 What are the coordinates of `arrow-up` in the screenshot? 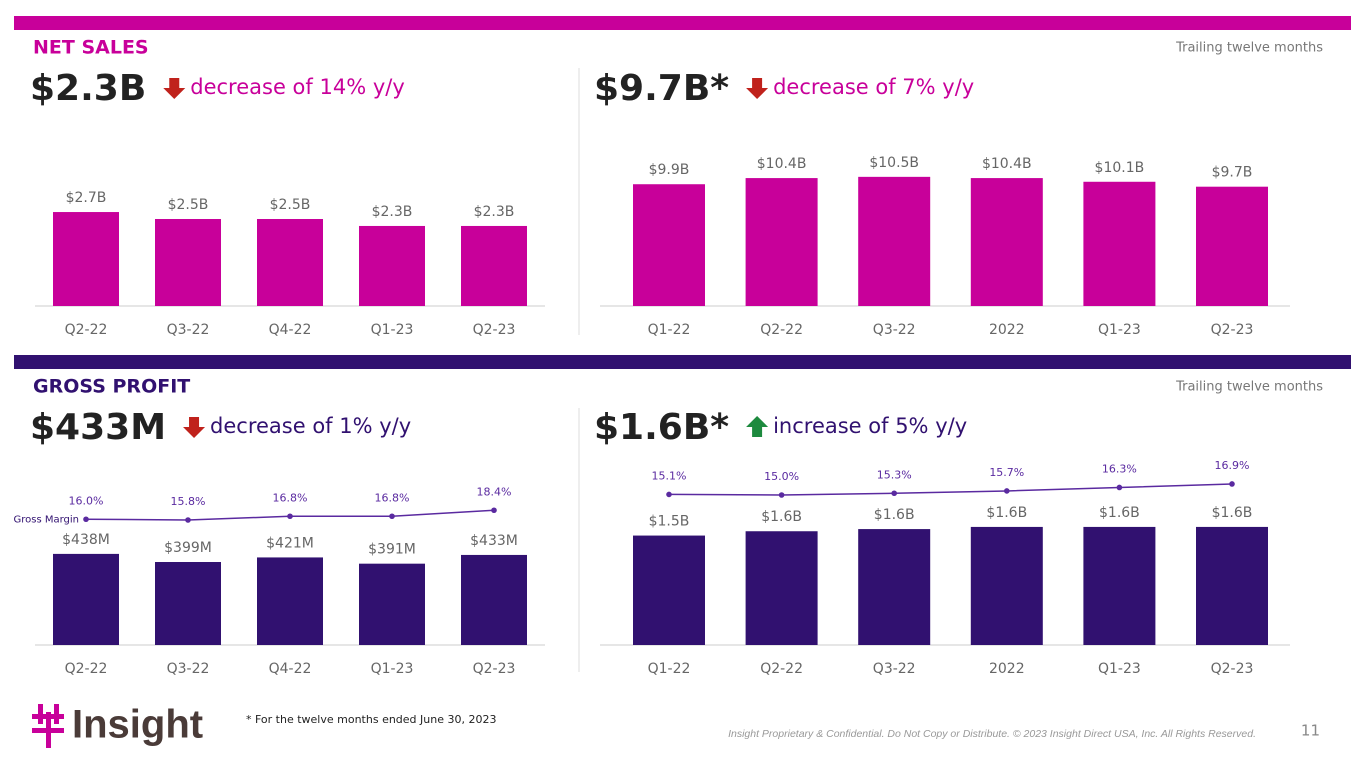 It's located at (757, 426).